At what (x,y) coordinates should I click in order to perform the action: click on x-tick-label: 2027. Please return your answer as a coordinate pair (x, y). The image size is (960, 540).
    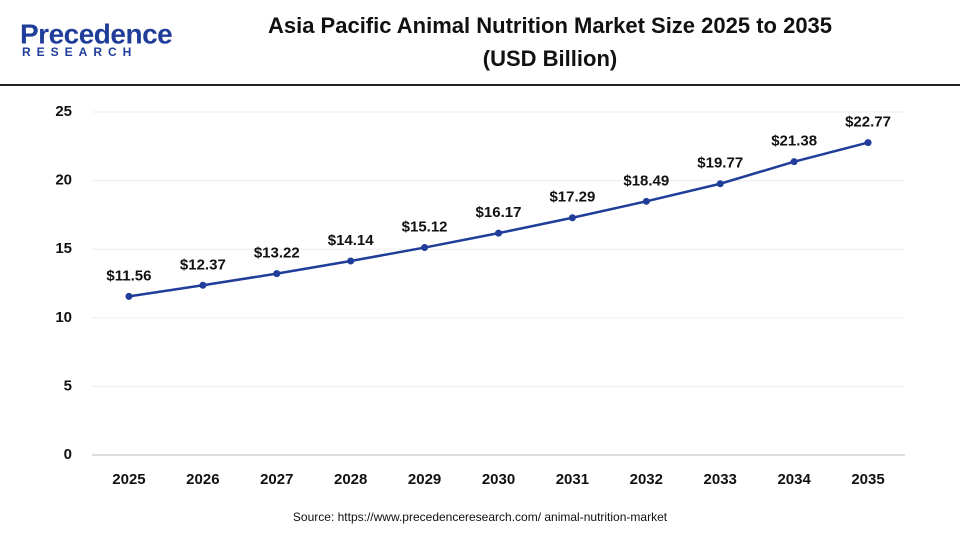
    Looking at the image, I should click on (276, 479).